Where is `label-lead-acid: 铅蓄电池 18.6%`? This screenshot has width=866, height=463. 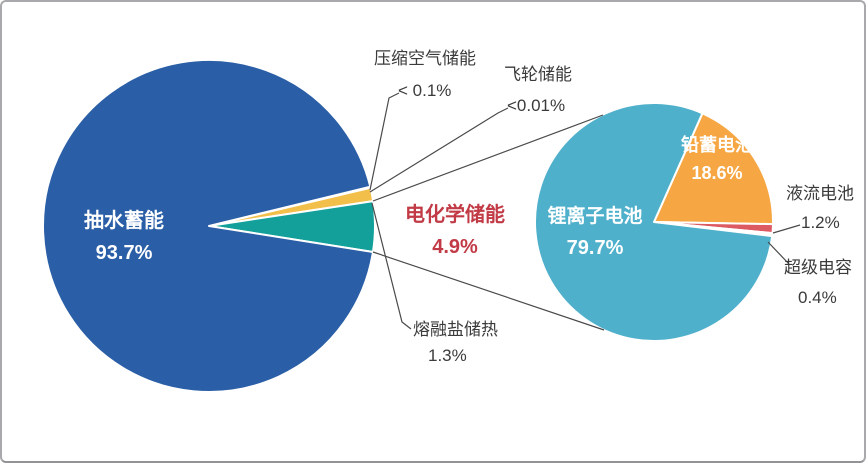 label-lead-acid: 铅蓄电池 18.6% is located at coordinates (717, 159).